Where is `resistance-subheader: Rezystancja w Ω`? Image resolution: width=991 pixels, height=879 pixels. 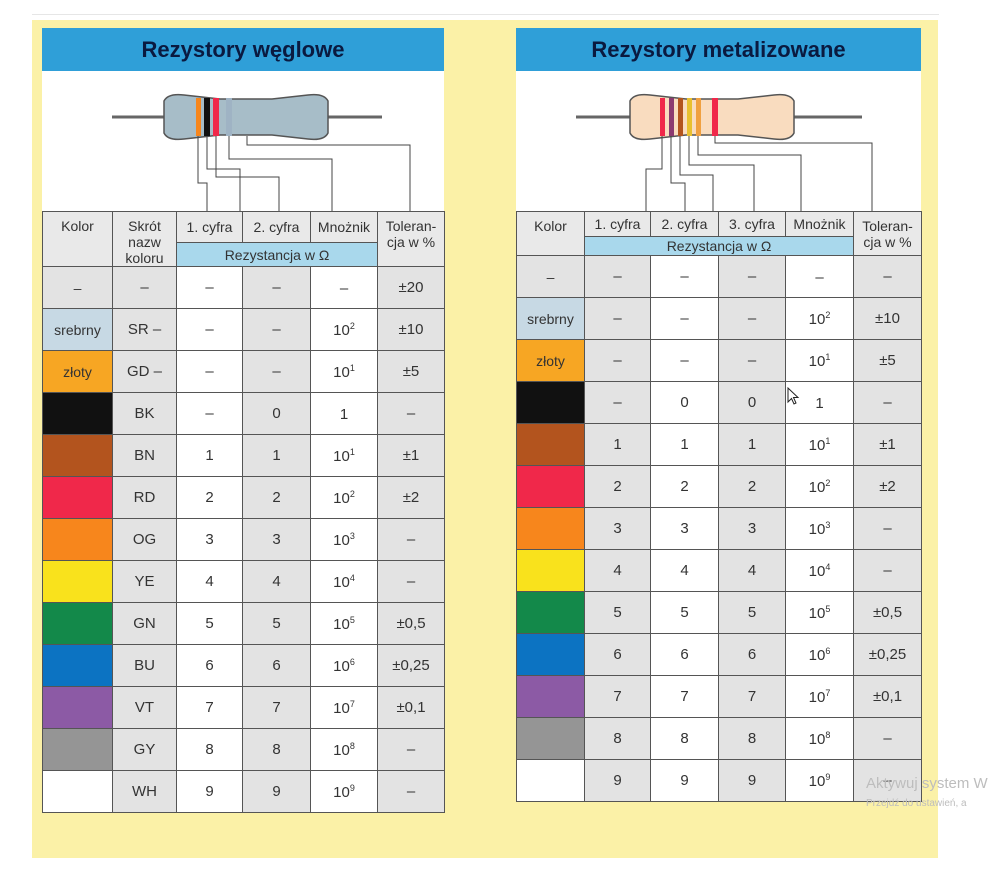
resistance-subheader: Rezystancja w Ω is located at coordinates (719, 246).